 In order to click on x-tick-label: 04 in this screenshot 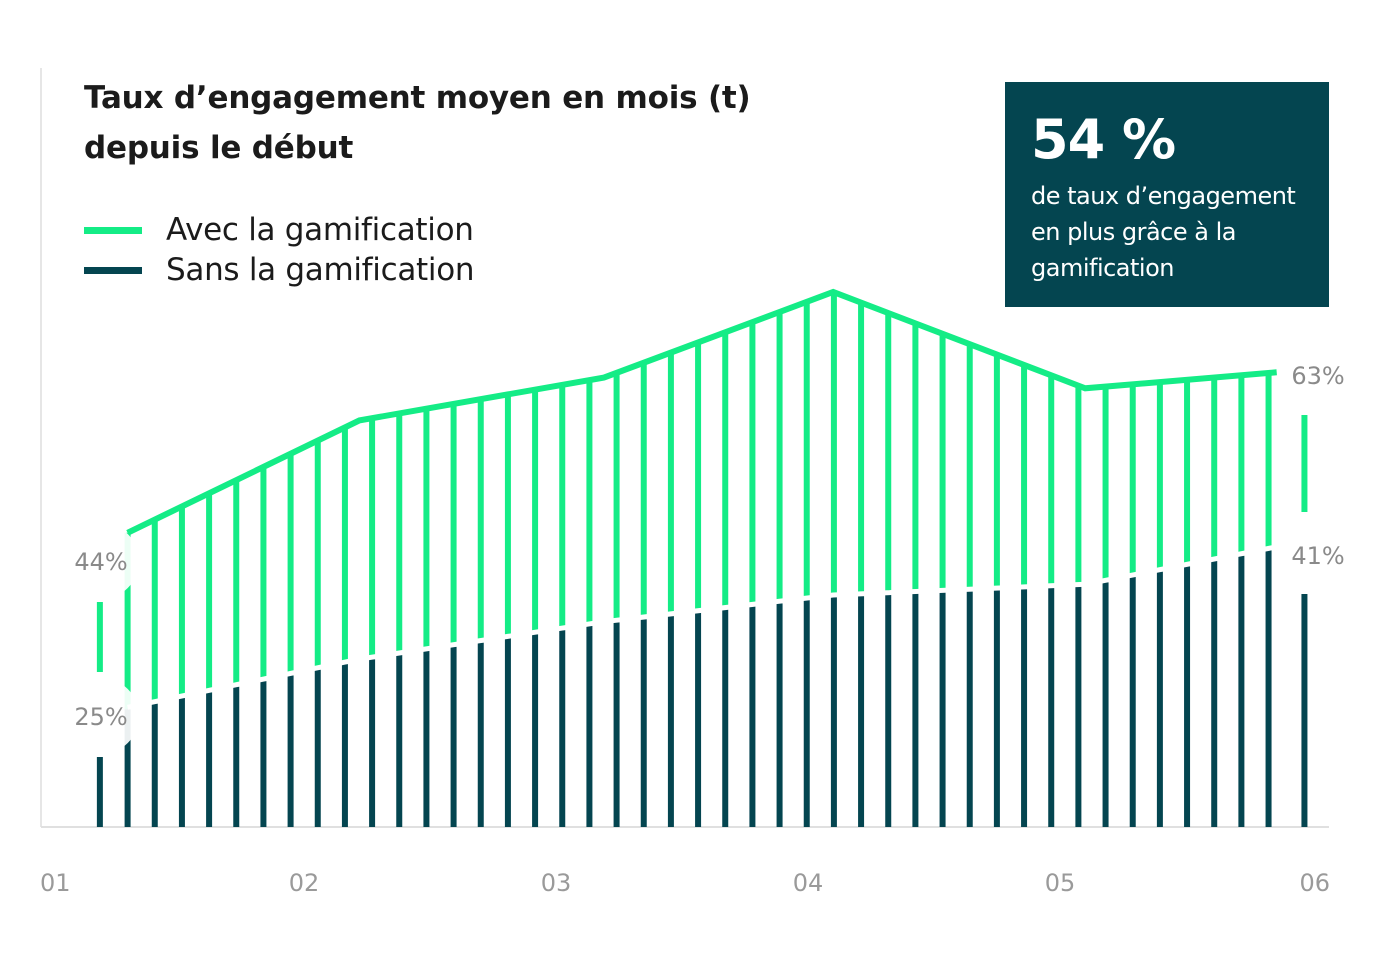, I will do `click(808, 883)`.